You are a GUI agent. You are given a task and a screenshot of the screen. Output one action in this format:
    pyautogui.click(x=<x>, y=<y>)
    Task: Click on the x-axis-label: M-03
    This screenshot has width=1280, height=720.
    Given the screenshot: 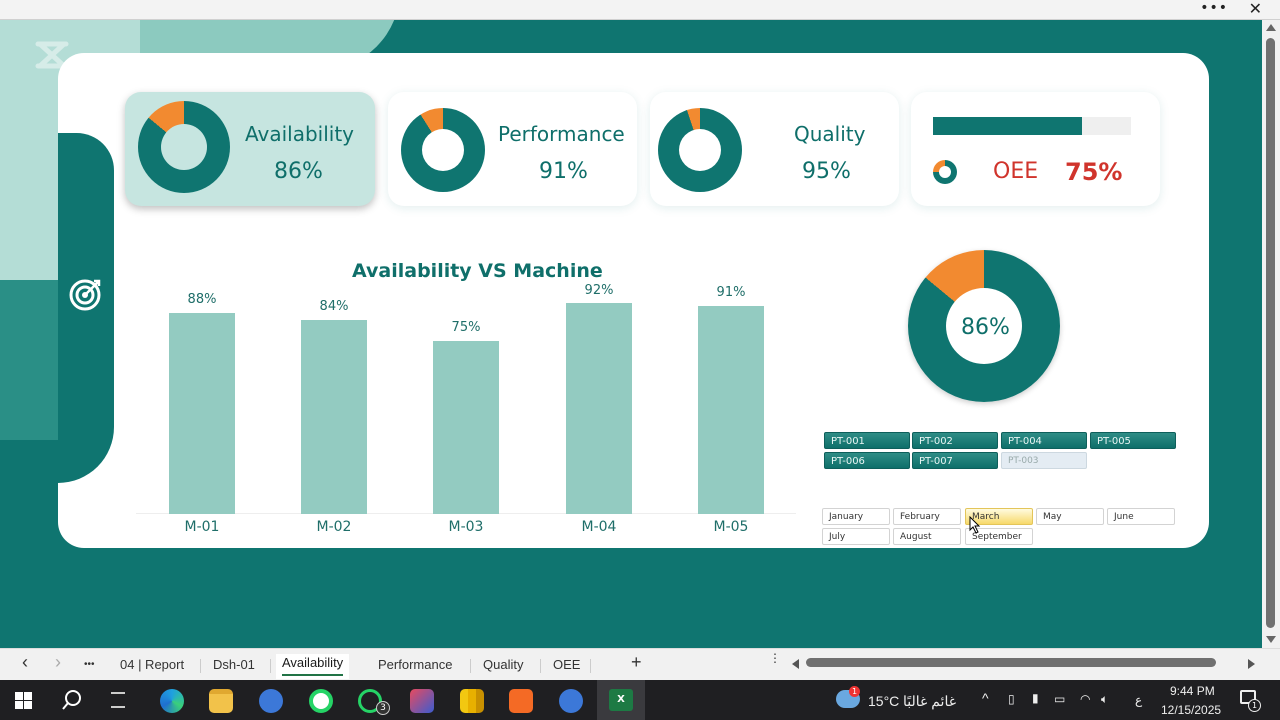 What is the action you would take?
    pyautogui.click(x=466, y=527)
    